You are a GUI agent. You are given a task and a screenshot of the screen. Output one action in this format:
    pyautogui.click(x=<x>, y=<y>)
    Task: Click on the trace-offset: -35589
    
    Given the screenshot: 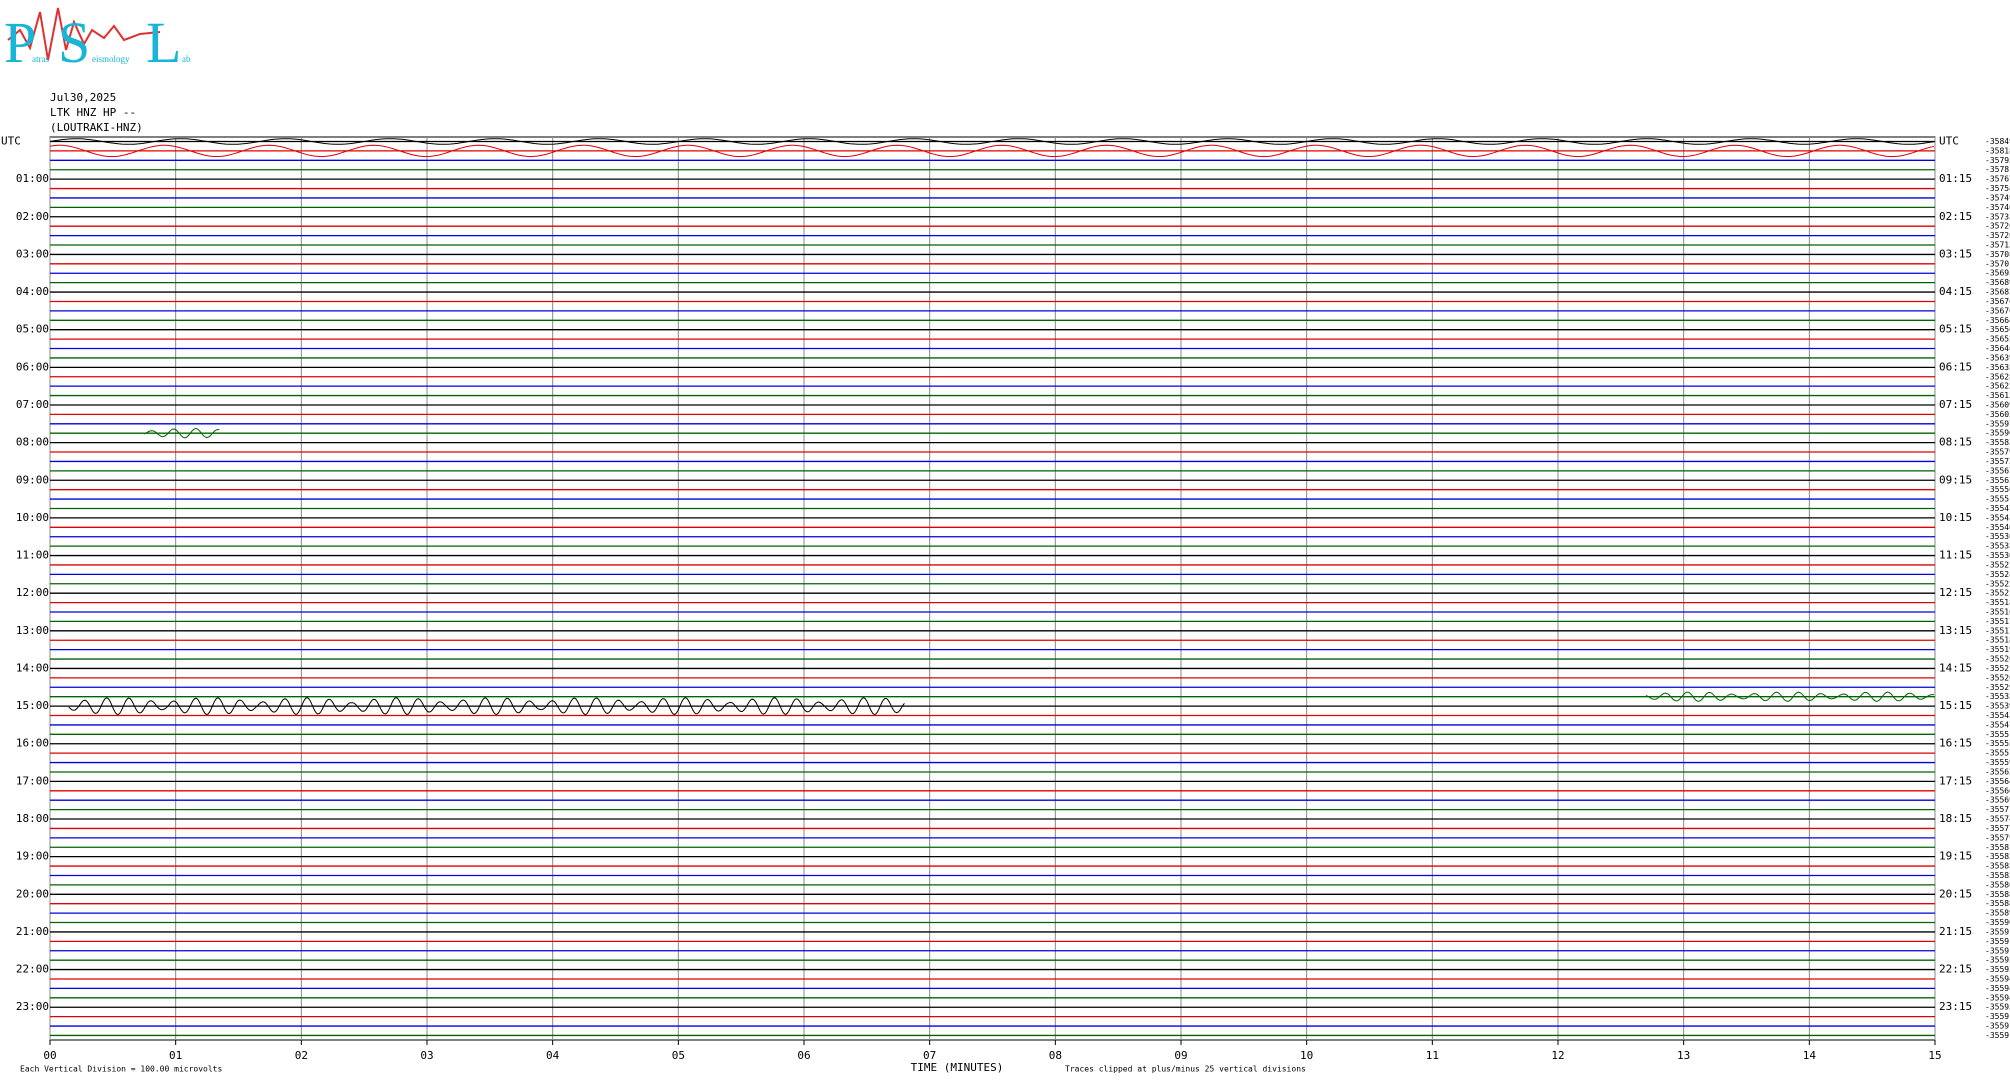 What is the action you would take?
    pyautogui.click(x=1997, y=913)
    